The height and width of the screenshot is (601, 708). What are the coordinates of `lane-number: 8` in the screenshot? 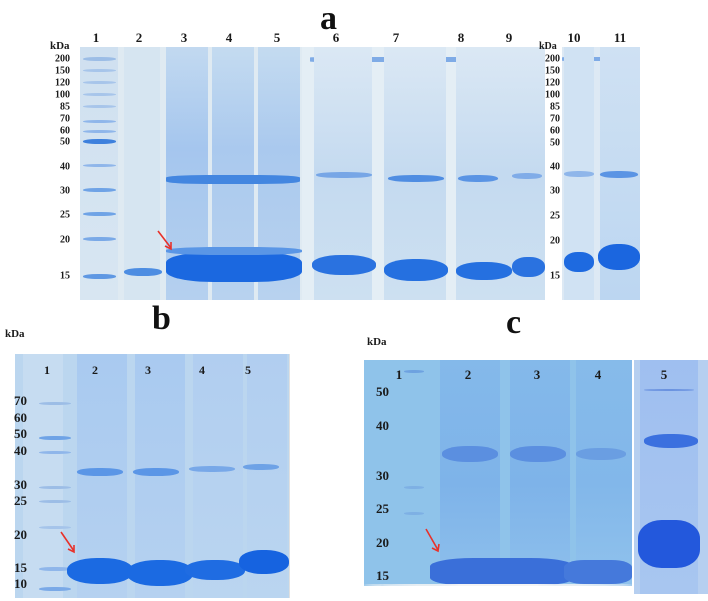 It's located at (461, 37).